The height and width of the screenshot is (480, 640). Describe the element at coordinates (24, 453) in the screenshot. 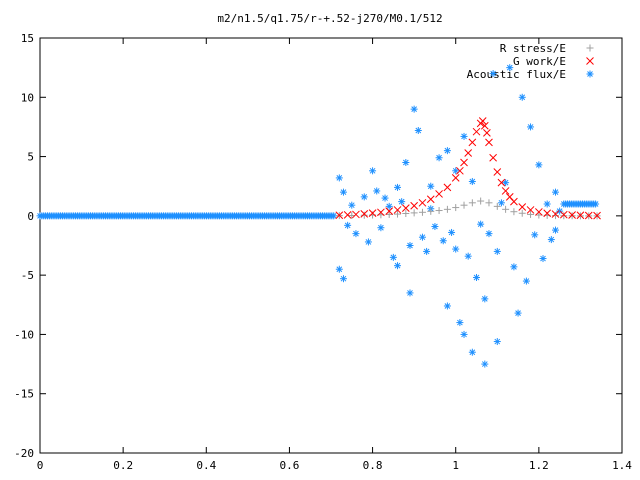

I see `y-tick-label: -20` at that location.